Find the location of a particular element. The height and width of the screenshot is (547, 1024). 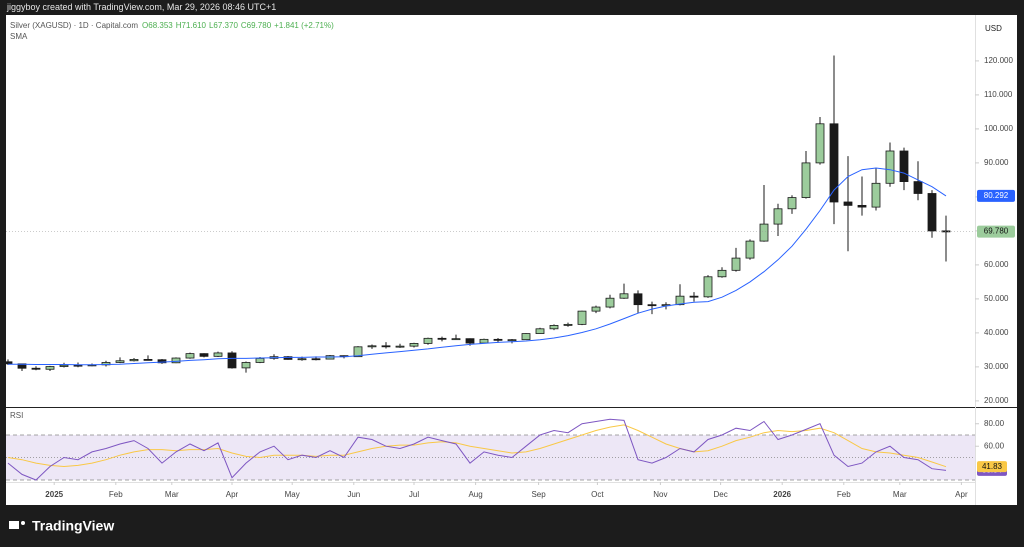

x-tick-label: 2025 is located at coordinates (54, 494).